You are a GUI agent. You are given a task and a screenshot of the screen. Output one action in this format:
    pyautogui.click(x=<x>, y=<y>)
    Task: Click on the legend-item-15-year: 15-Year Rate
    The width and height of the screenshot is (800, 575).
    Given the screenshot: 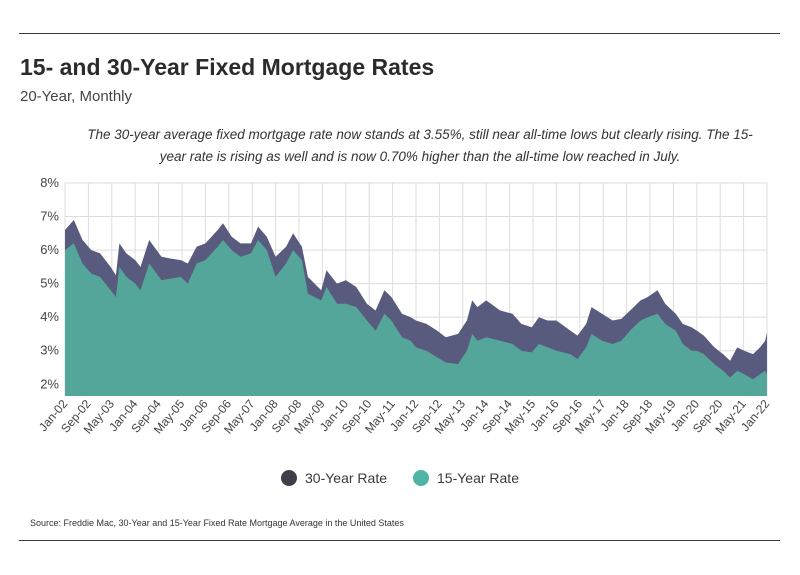 What is the action you would take?
    pyautogui.click(x=466, y=478)
    